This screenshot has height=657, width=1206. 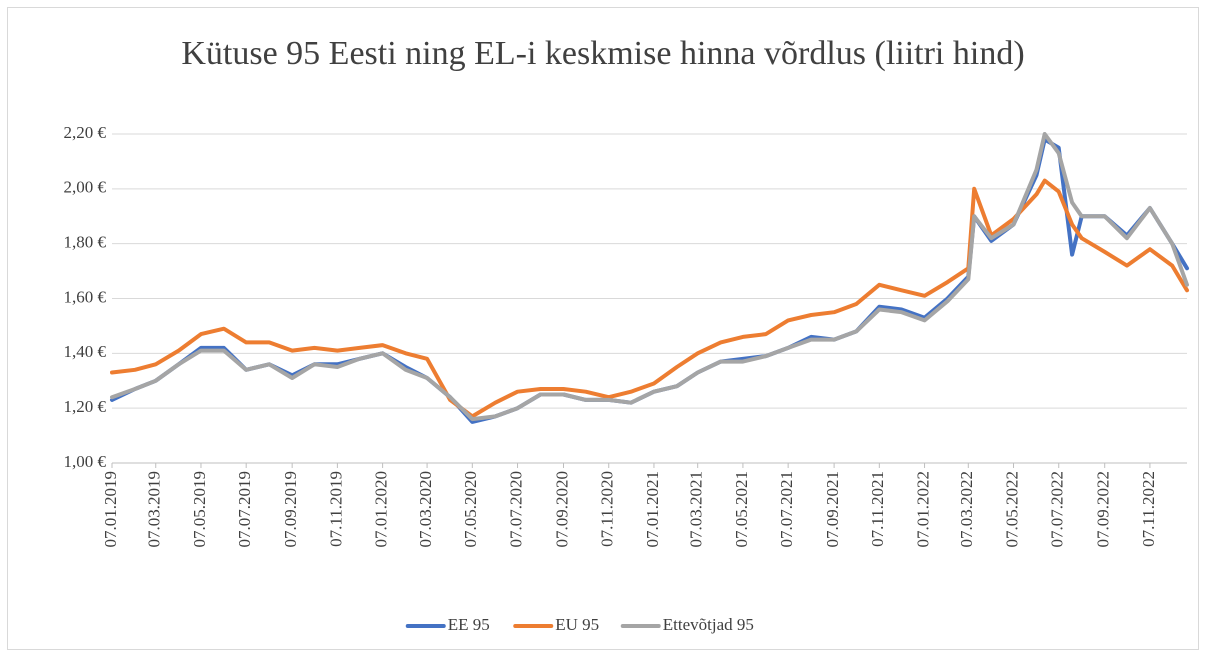 I want to click on x-tick-label: 07.07.2019, so click(x=244, y=509).